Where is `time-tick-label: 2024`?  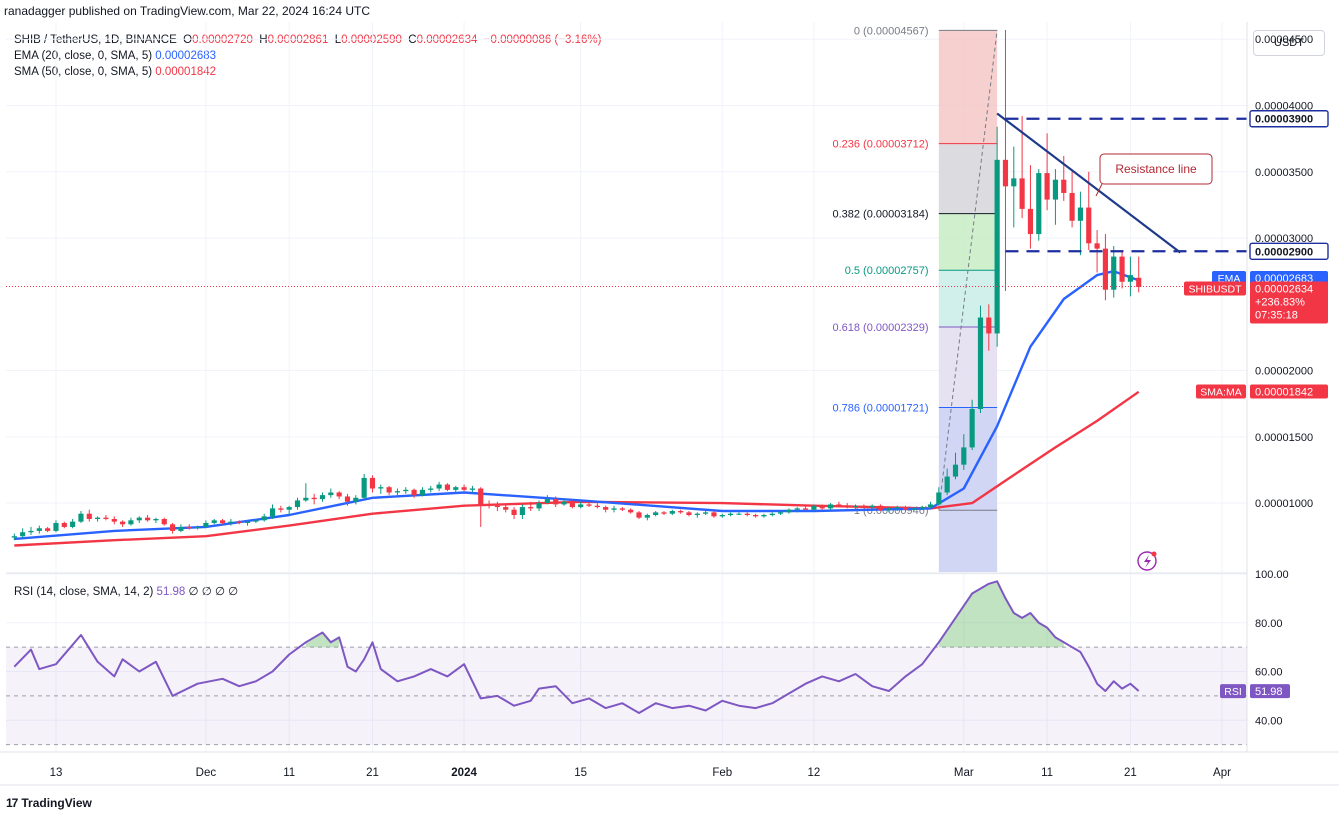 time-tick-label: 2024 is located at coordinates (464, 773).